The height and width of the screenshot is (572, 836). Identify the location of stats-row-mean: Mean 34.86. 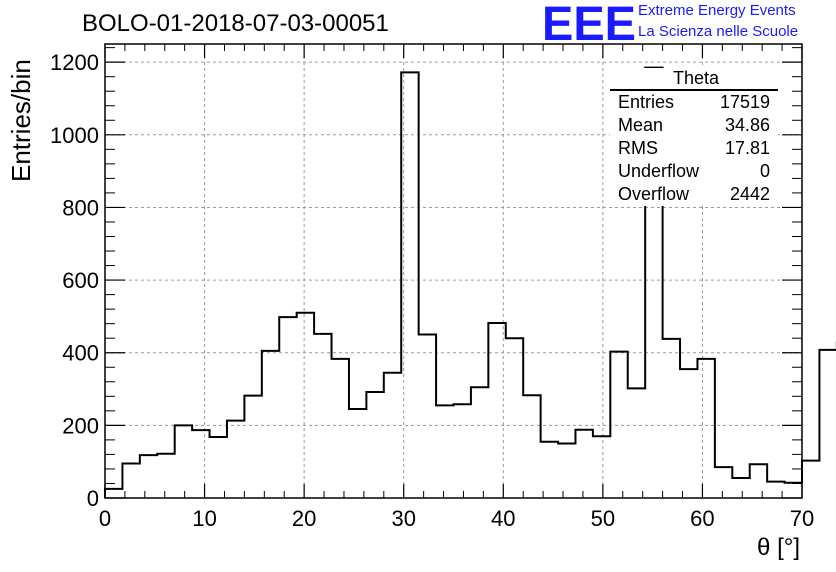
(694, 125).